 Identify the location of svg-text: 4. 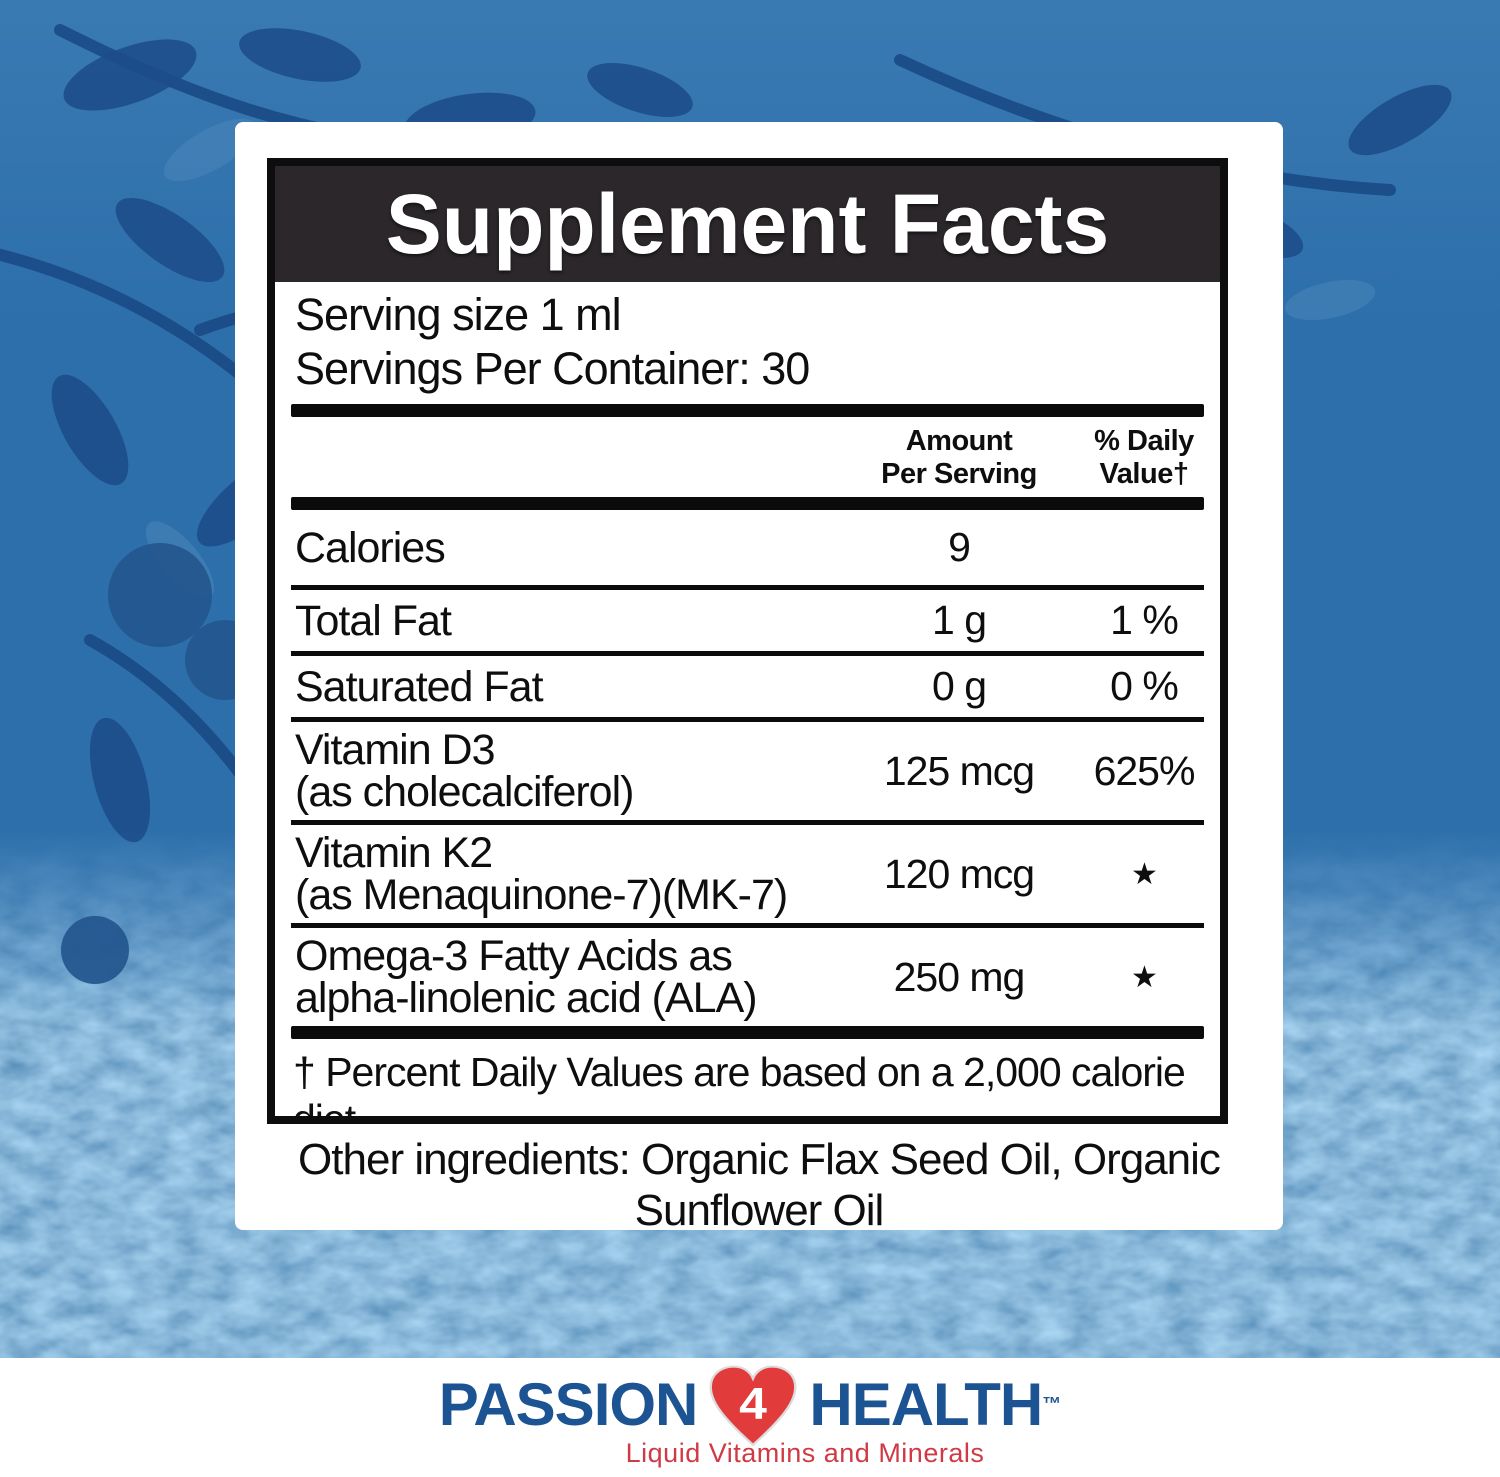
(753, 1404).